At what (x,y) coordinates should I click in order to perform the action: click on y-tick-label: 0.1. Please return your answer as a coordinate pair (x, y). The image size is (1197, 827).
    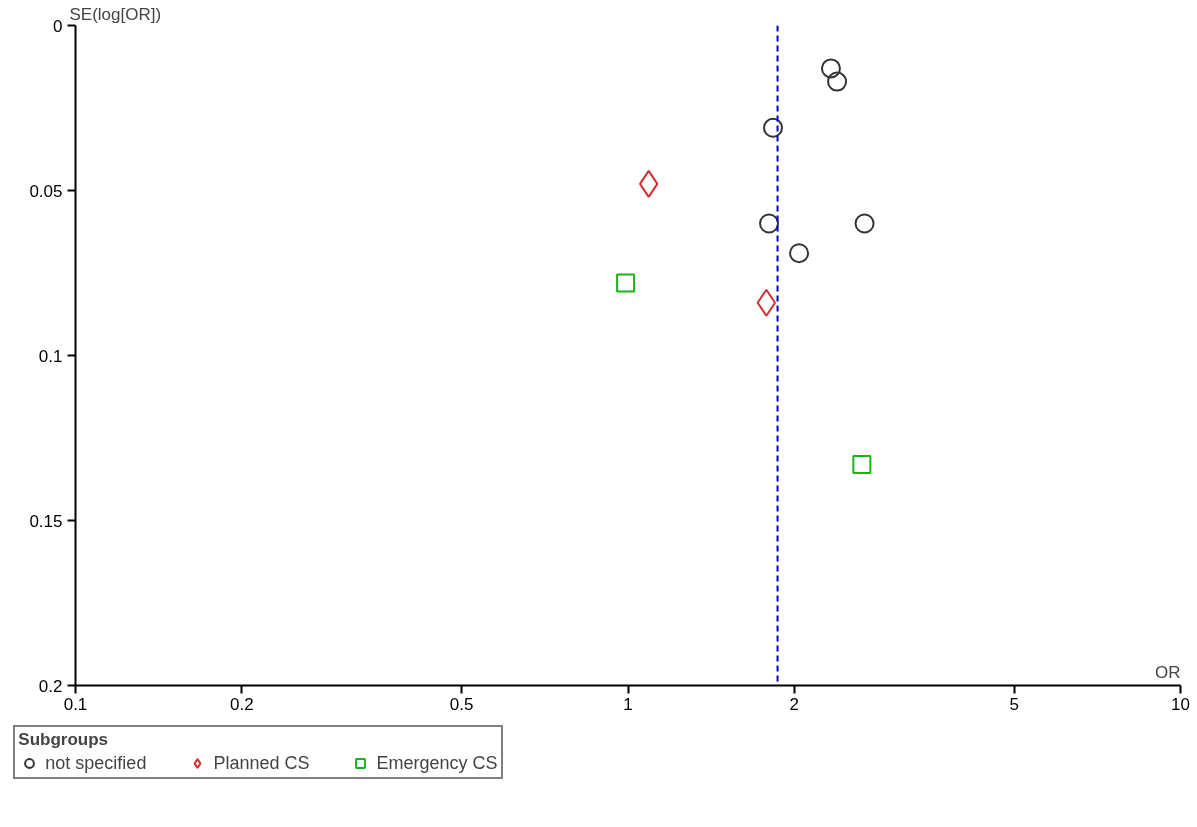
    Looking at the image, I should click on (50, 356).